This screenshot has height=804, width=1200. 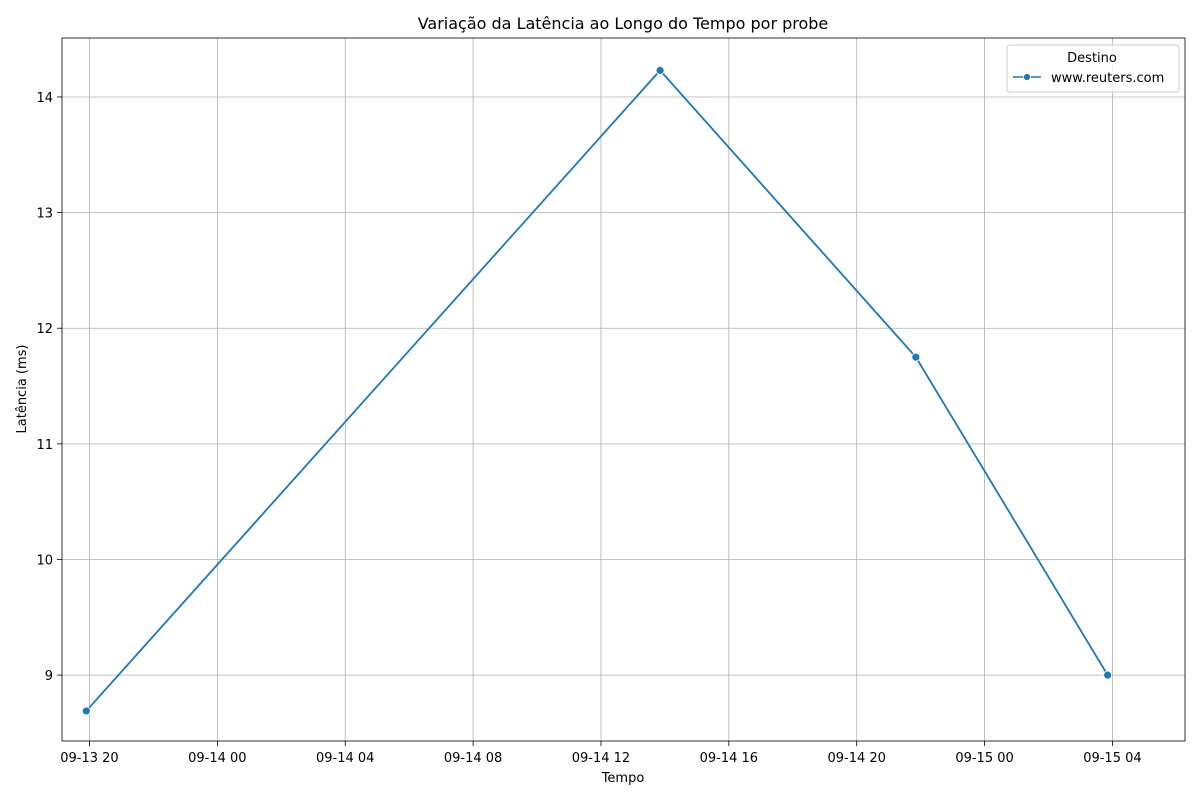 I want to click on x-tick-label: 09-14 12, so click(x=601, y=758).